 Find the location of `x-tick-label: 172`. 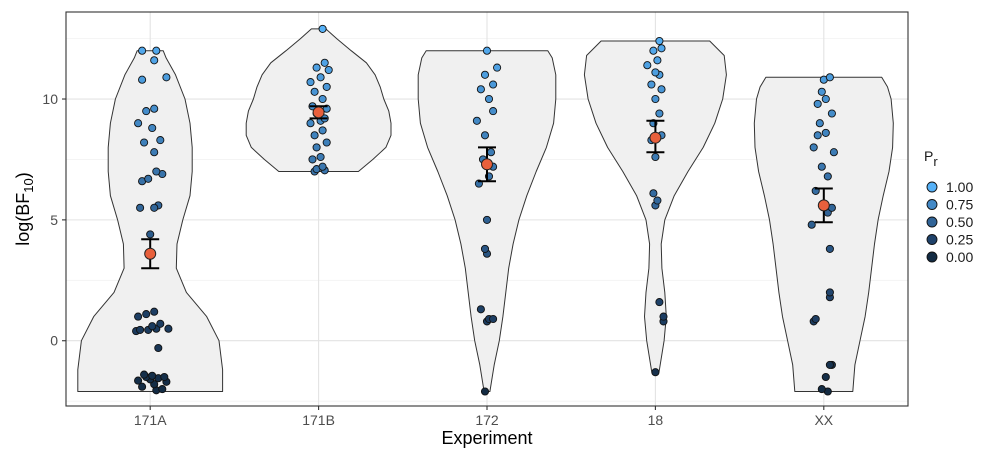

x-tick-label: 172 is located at coordinates (487, 420).